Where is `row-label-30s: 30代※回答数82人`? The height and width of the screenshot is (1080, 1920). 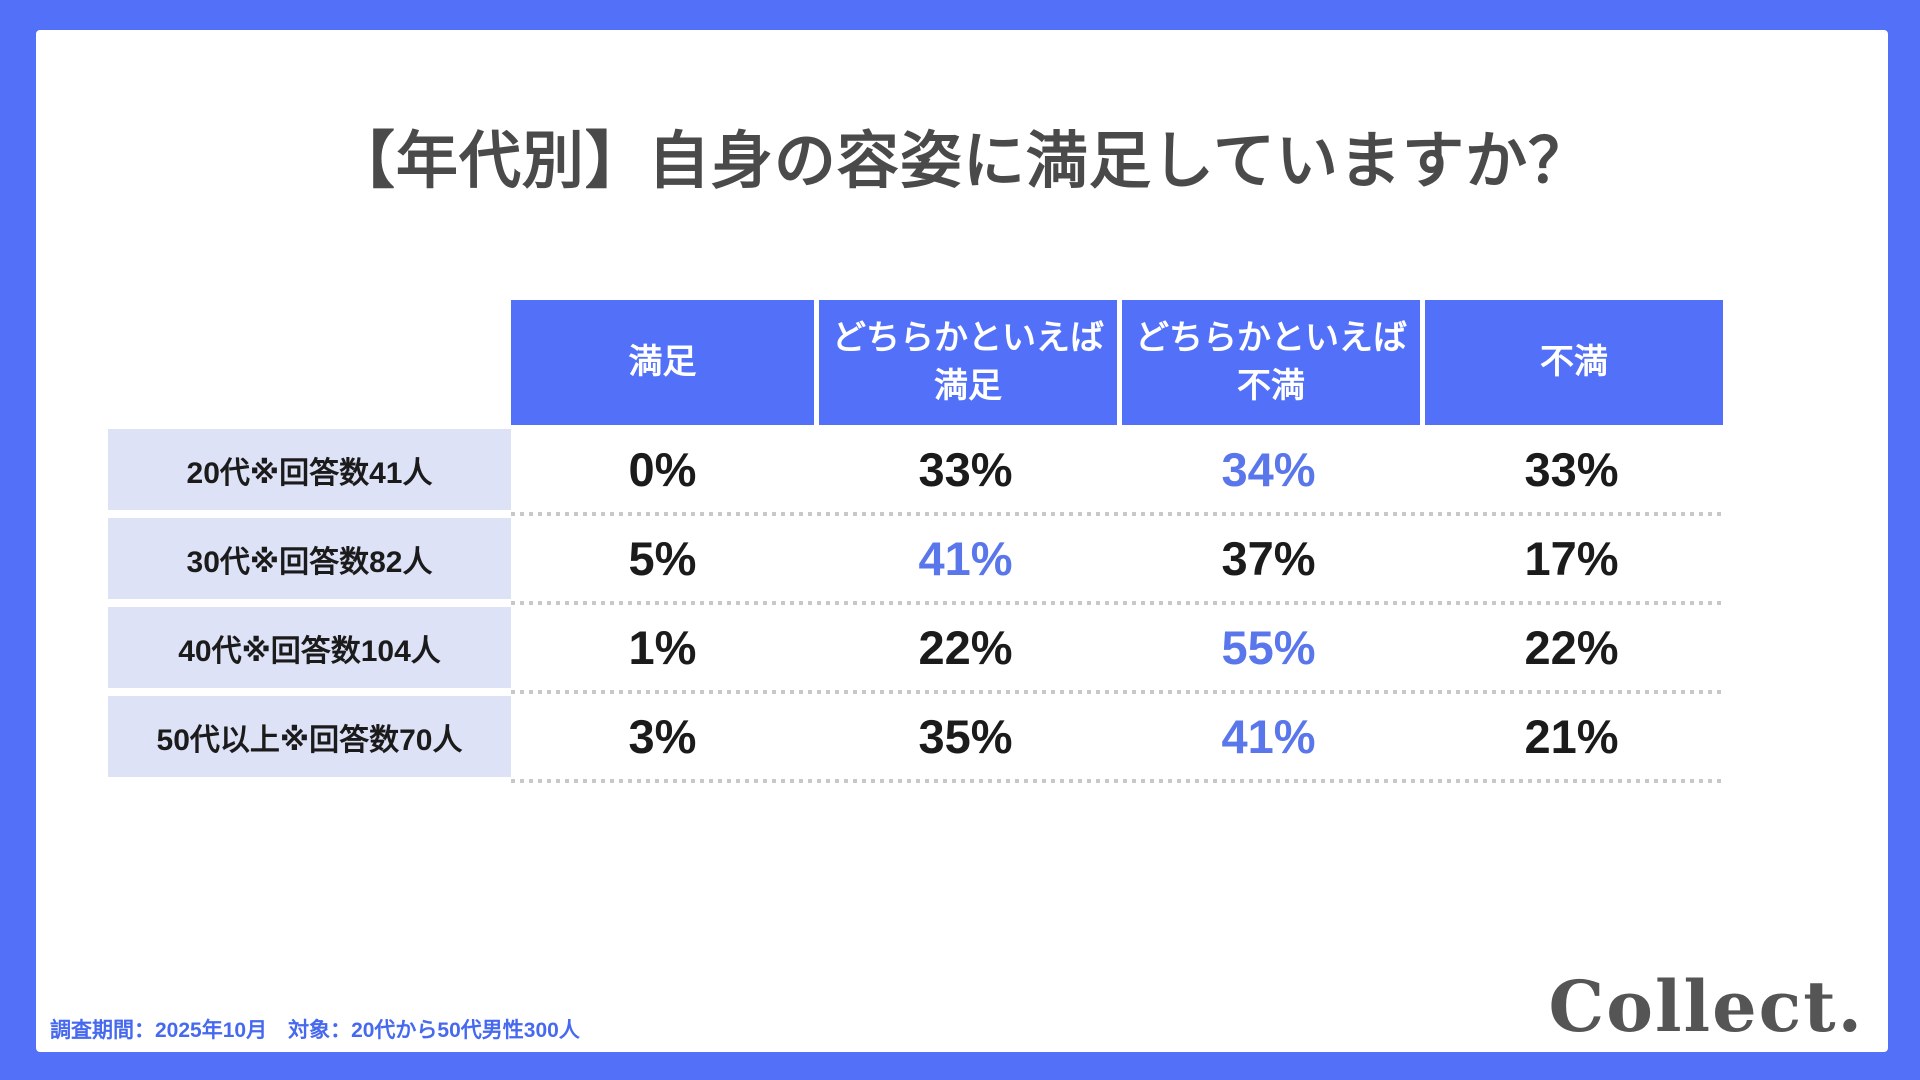
row-label-30s: 30代※回答数82人 is located at coordinates (309, 558).